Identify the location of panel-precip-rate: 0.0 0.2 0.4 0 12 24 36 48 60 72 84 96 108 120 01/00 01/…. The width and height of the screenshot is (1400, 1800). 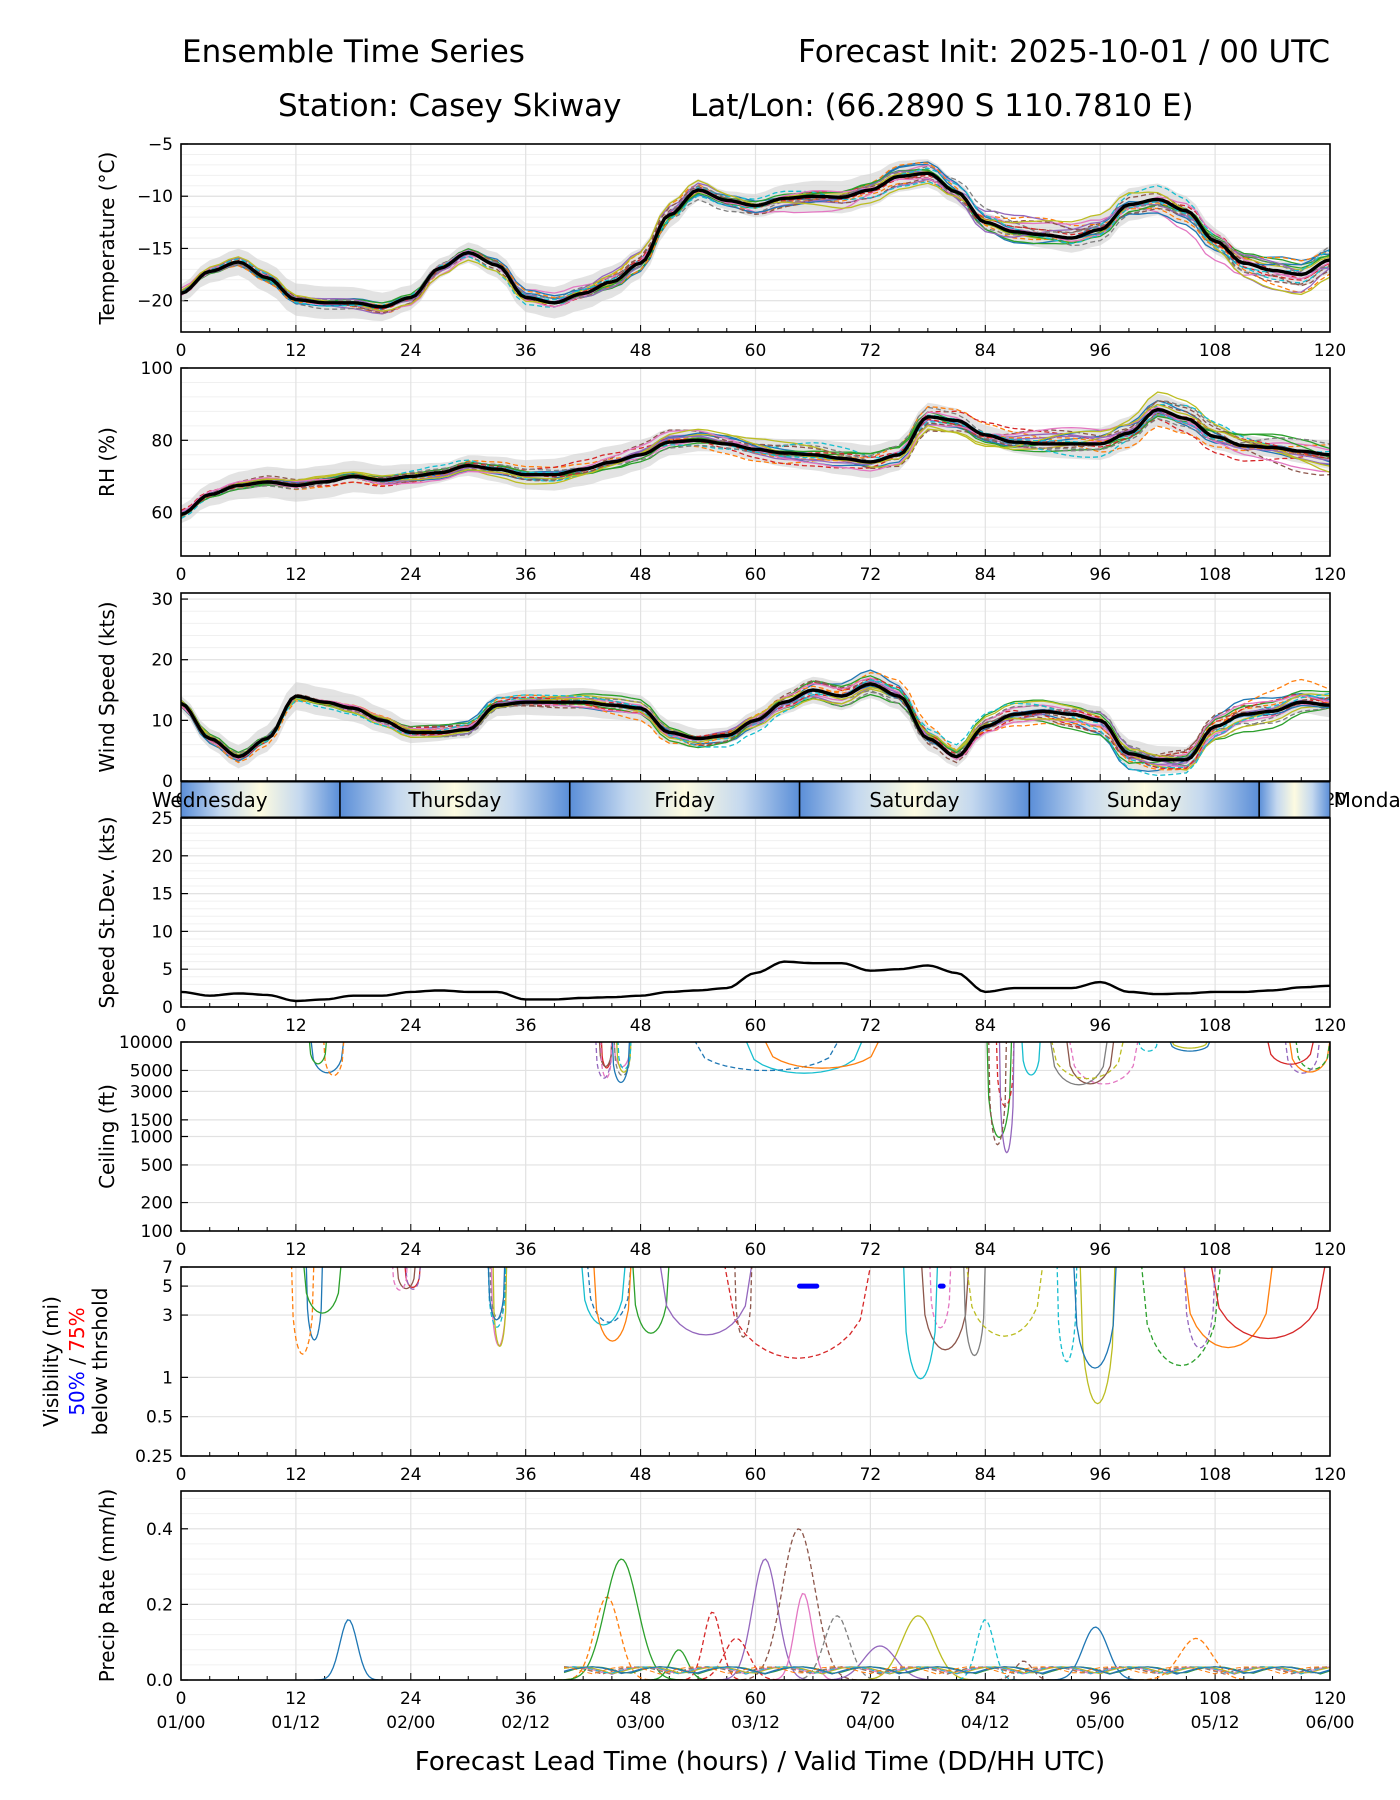
(725, 1611).